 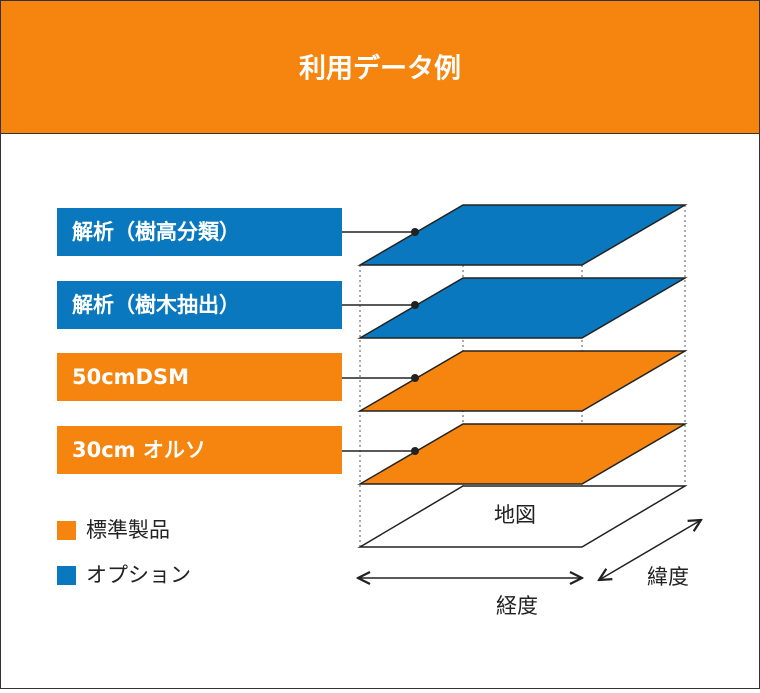 What do you see at coordinates (156, 305) in the screenshot?
I see `layer-label: 解析（樹木抽出）` at bounding box center [156, 305].